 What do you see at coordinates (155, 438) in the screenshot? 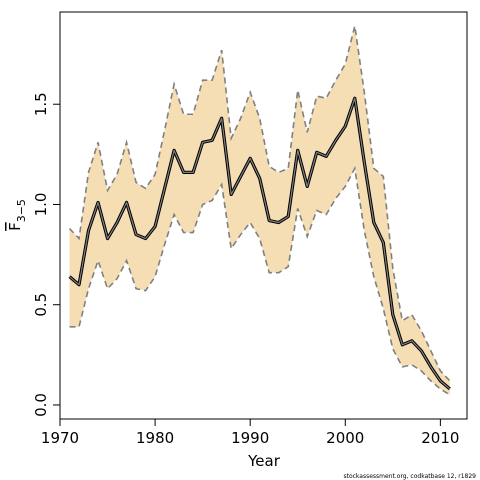
I see `x-tick-label: 1980` at bounding box center [155, 438].